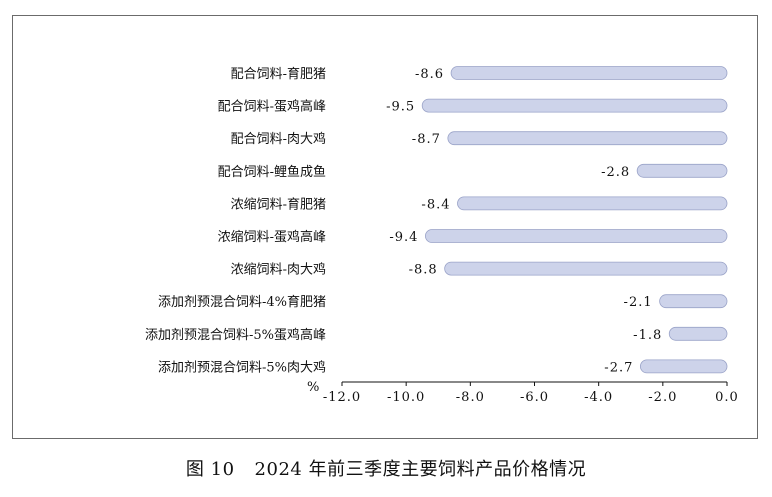  Describe the element at coordinates (242, 367) in the screenshot. I see `category-label: 添加剂预混合饲料-5%肉大鸡` at that location.